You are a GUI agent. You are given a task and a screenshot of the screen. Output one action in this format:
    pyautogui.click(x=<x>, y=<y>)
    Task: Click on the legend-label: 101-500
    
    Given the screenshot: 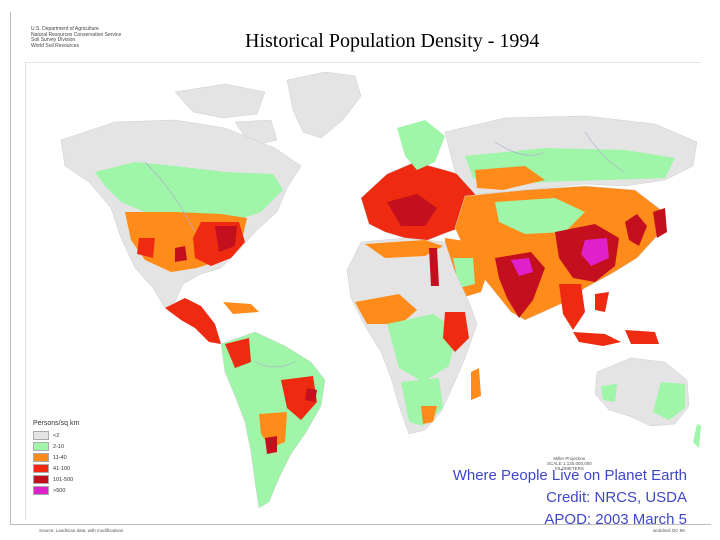 What is the action you would take?
    pyautogui.click(x=63, y=479)
    